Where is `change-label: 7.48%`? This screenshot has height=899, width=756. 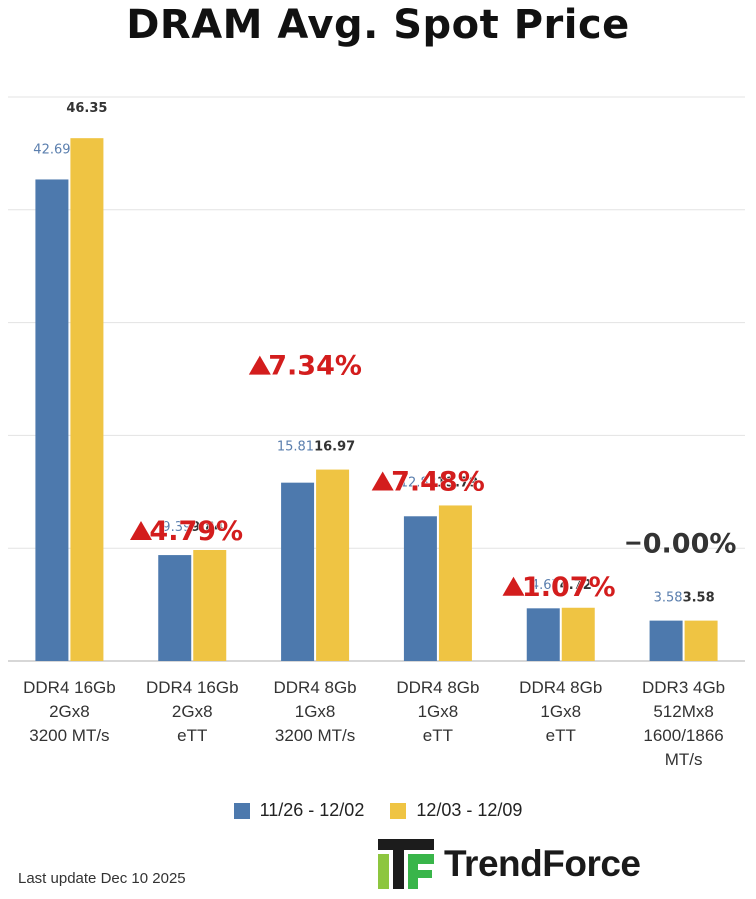 change-label: 7.48% is located at coordinates (438, 481).